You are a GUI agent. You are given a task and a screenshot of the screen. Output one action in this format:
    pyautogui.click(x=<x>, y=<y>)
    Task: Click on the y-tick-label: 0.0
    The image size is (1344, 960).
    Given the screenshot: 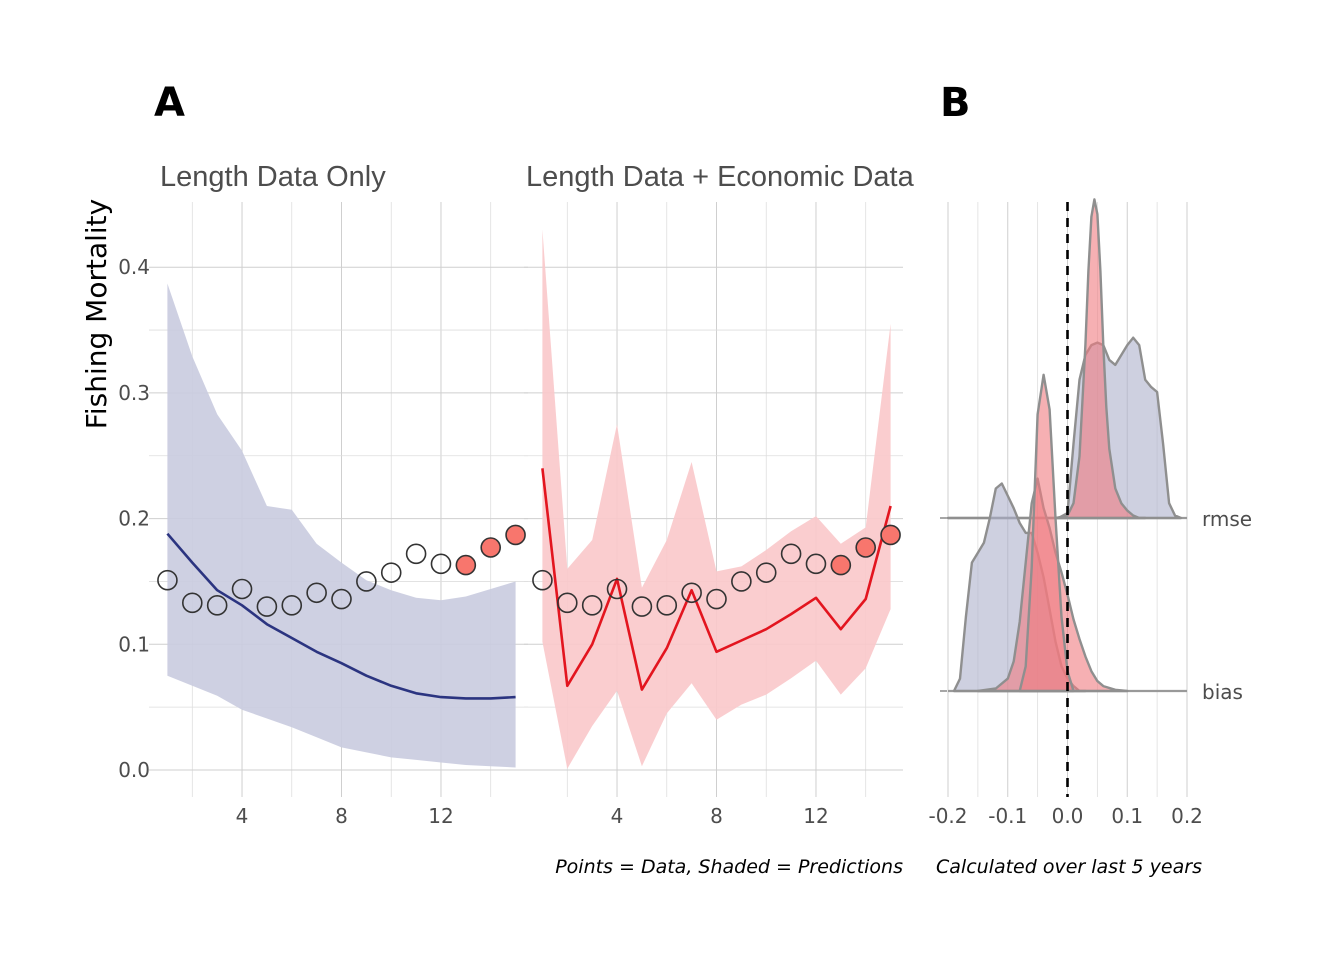 What is the action you would take?
    pyautogui.click(x=134, y=770)
    